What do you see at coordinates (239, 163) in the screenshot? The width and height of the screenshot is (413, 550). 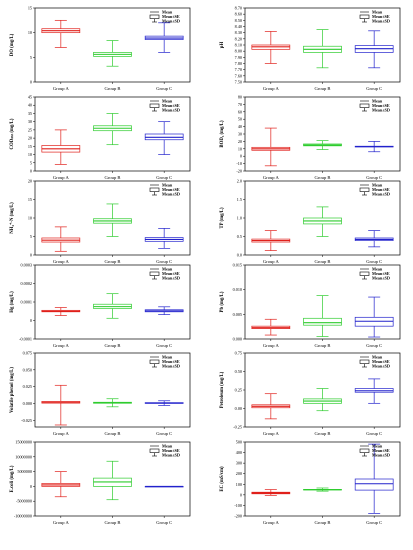 I see `y-tick-label: -10` at bounding box center [239, 163].